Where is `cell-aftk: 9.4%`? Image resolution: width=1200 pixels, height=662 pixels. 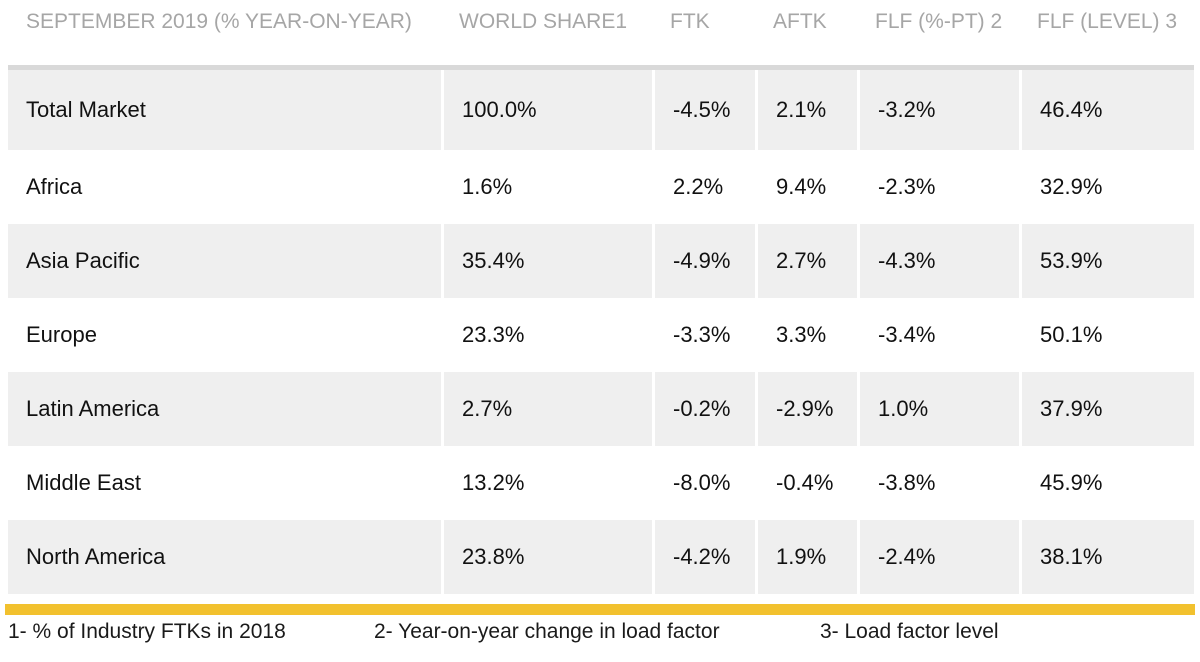 cell-aftk: 9.4% is located at coordinates (806, 187).